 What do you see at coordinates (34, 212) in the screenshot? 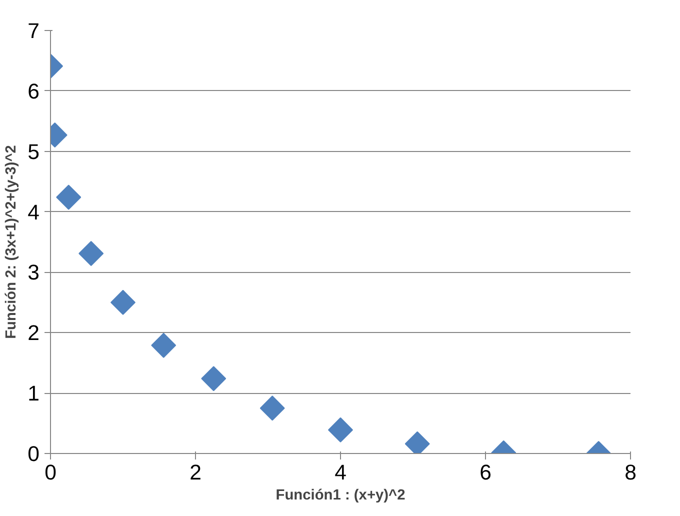
I see `y-tick-label: 4` at bounding box center [34, 212].